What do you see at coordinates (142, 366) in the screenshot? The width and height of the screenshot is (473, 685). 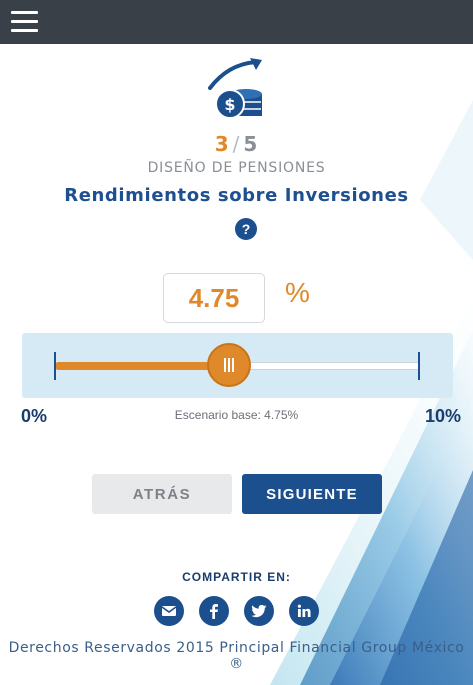 I see `slider-fill` at bounding box center [142, 366].